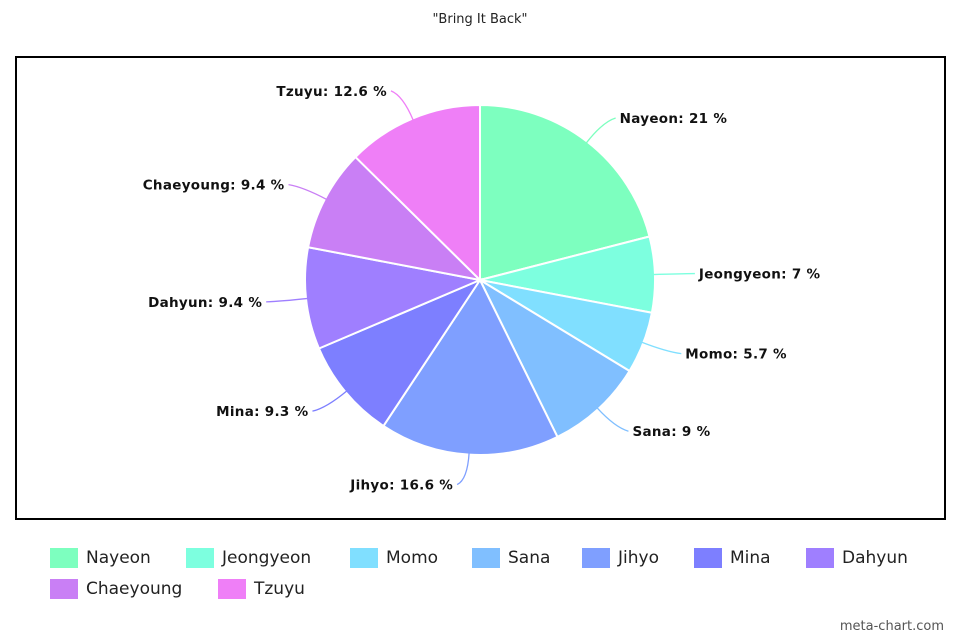  I want to click on legend-item-chaeyoung: Chaeyoung, so click(116, 589).